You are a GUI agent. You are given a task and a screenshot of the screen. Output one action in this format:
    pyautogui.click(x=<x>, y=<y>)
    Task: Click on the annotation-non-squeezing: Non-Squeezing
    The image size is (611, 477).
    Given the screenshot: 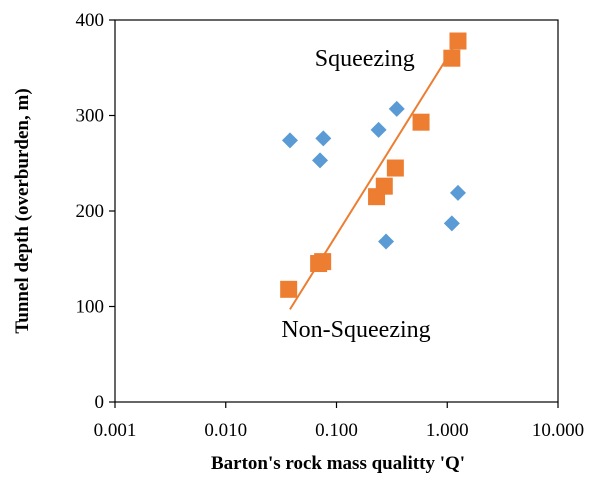 What is the action you would take?
    pyautogui.click(x=355, y=330)
    